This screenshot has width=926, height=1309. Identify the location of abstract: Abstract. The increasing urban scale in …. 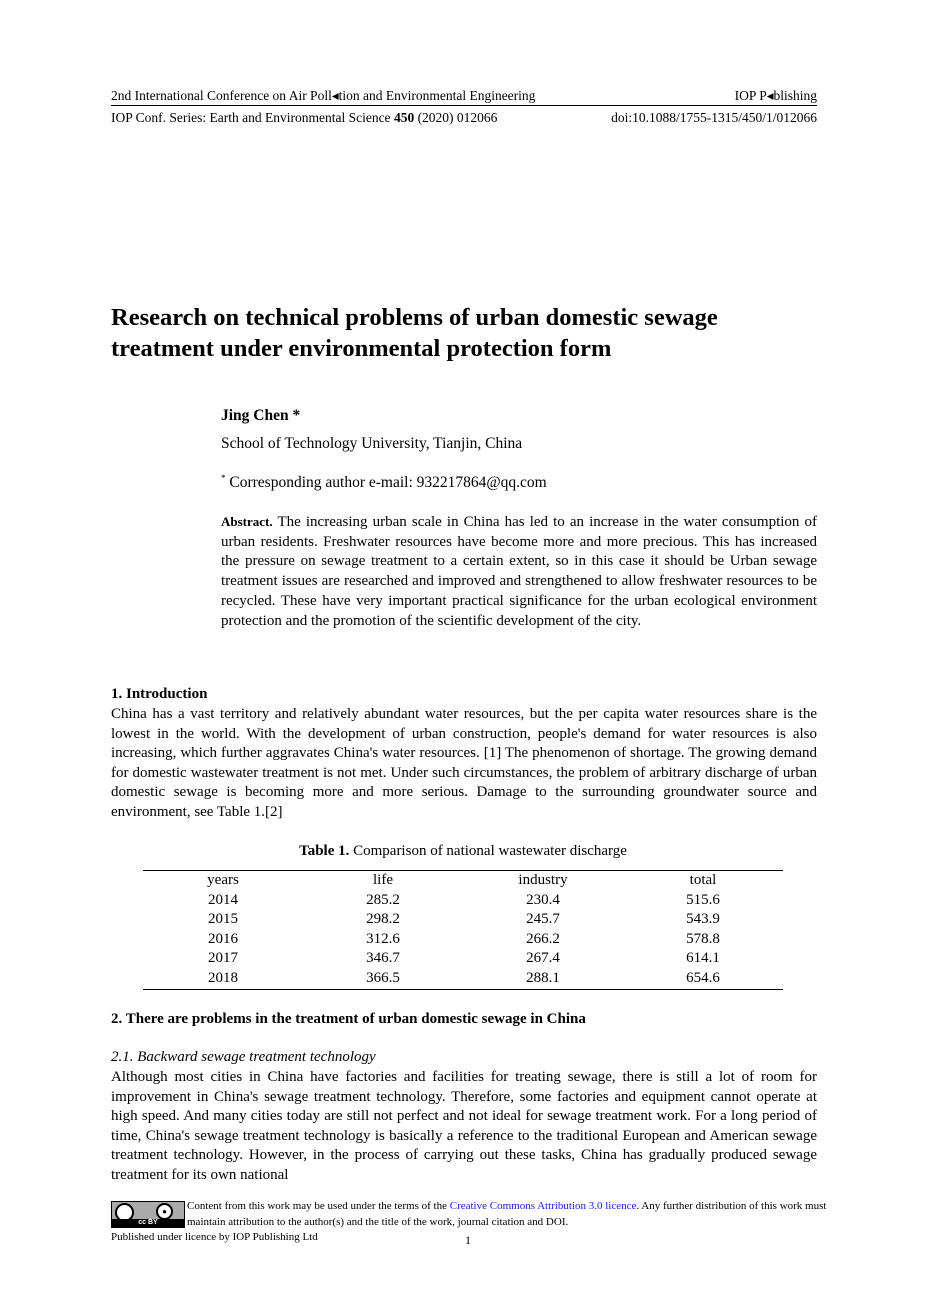
(519, 571).